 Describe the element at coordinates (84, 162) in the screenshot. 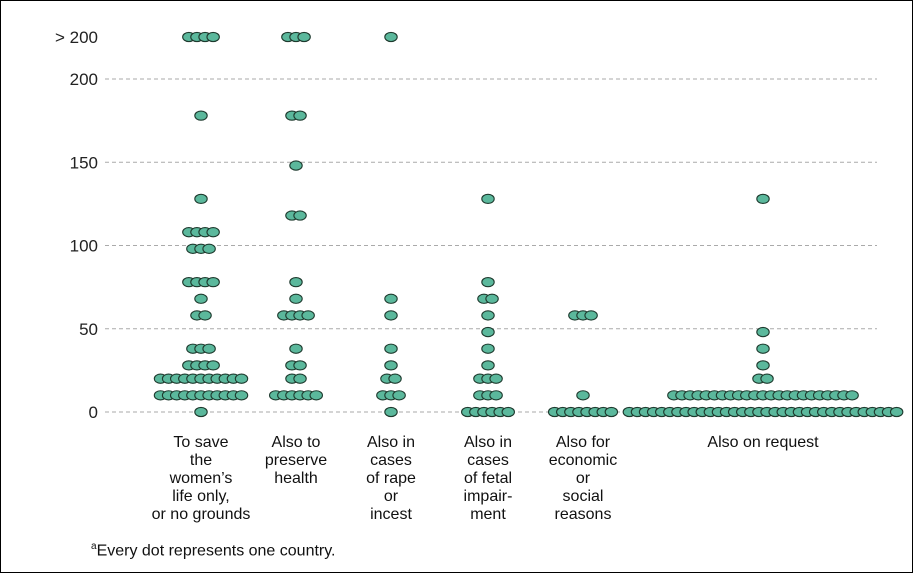

I see `y-tick-label: 150` at that location.